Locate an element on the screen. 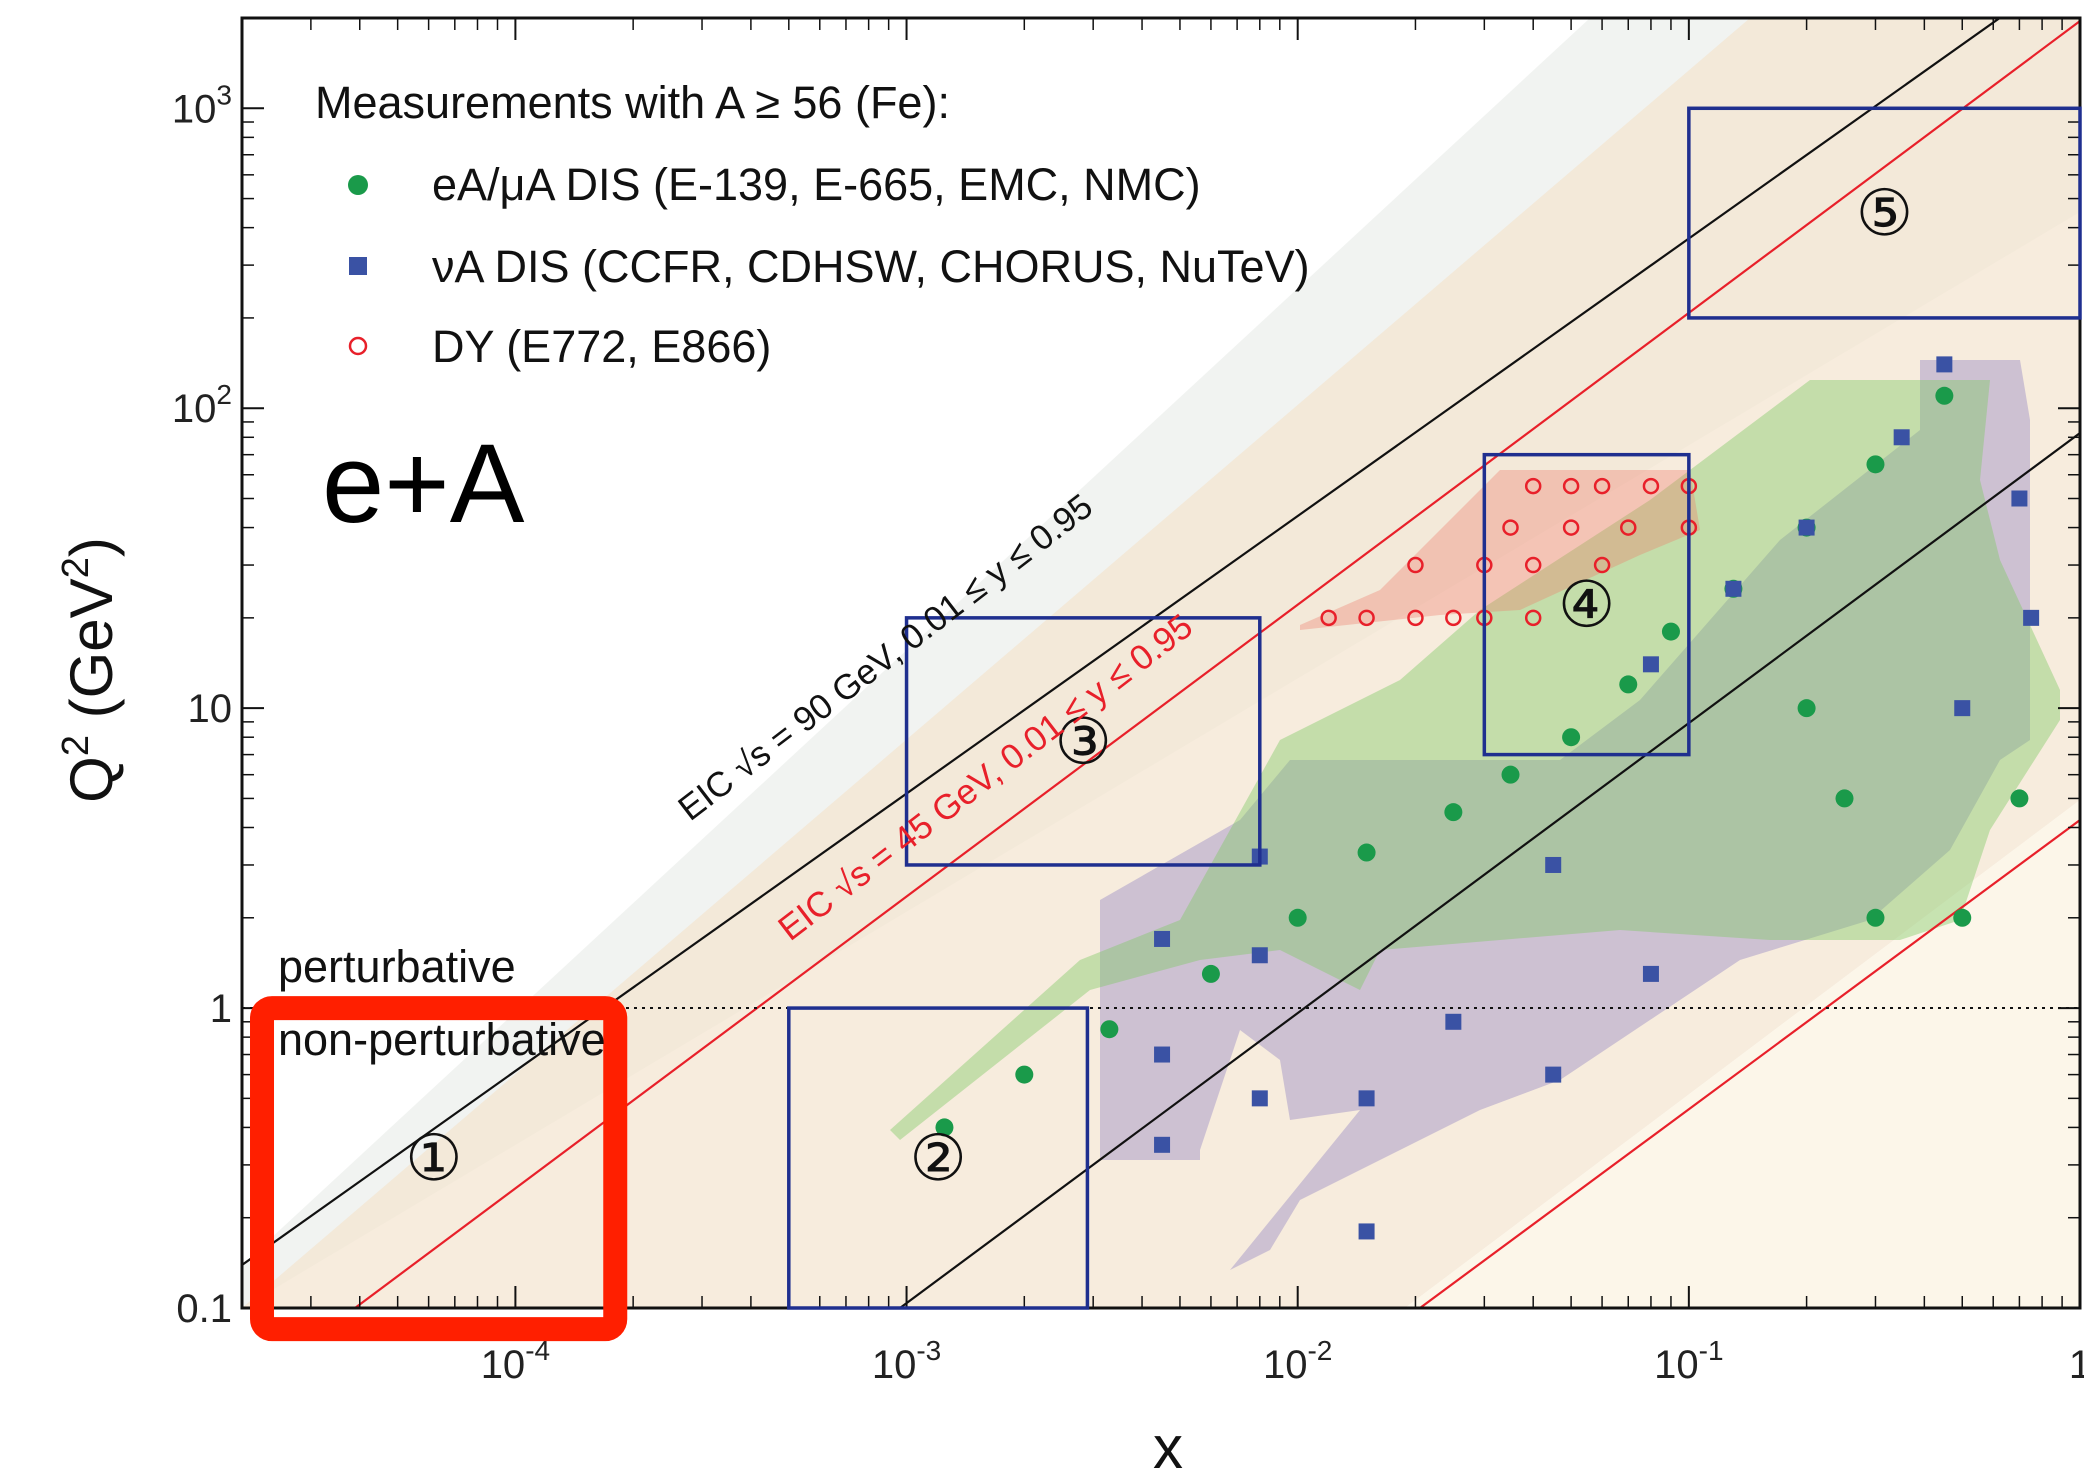 The image size is (2084, 1479). legend-entry-dy: DY (E772, E866) is located at coordinates (559, 346).